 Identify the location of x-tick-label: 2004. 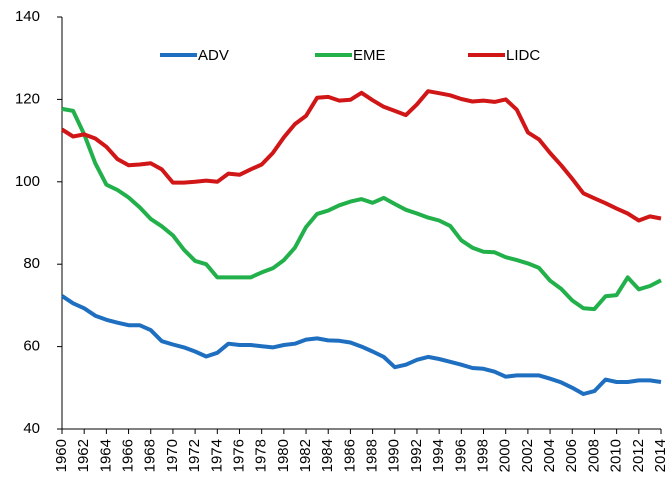
(549, 455).